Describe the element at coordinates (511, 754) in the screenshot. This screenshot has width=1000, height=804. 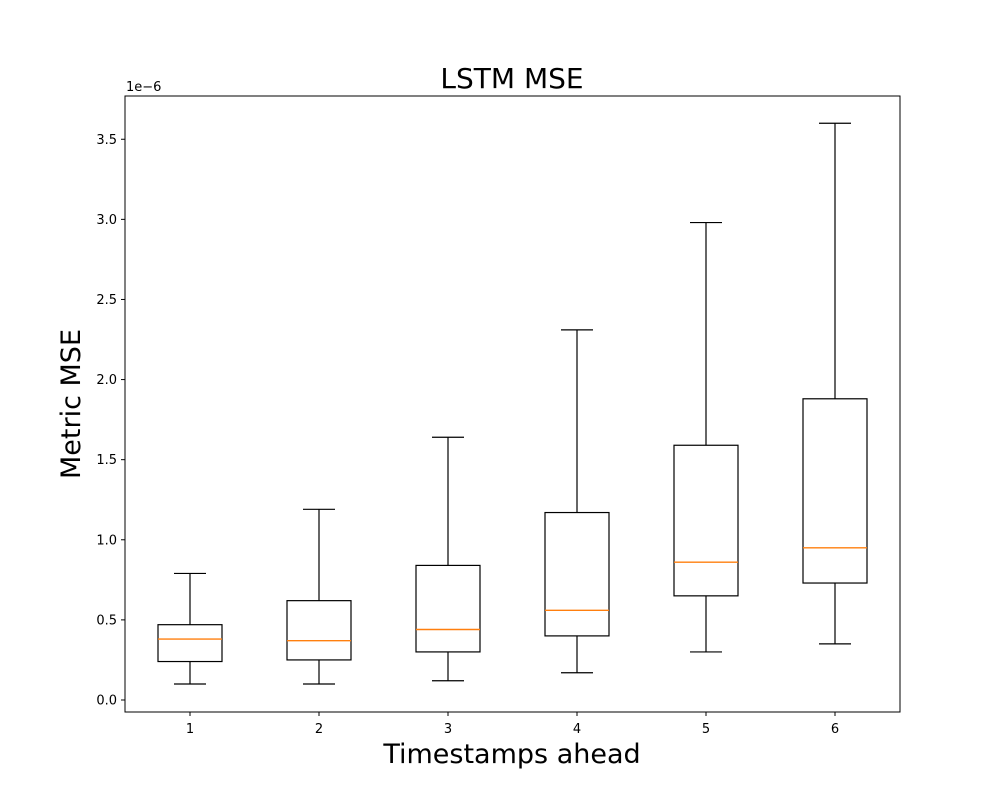
I see `x-axis-label: Timestamps ahead` at that location.